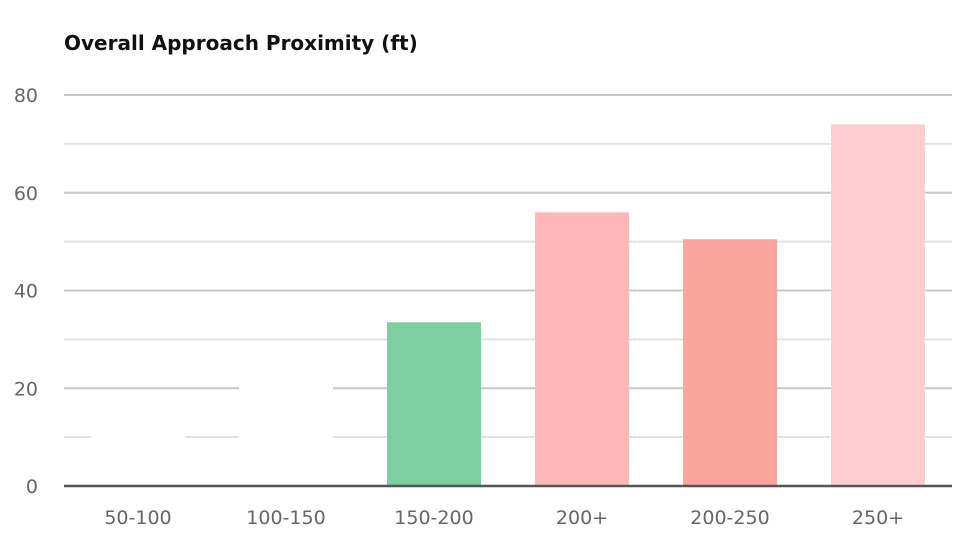 The width and height of the screenshot is (966, 544). Describe the element at coordinates (26, 292) in the screenshot. I see `y-tick-label: 40` at that location.